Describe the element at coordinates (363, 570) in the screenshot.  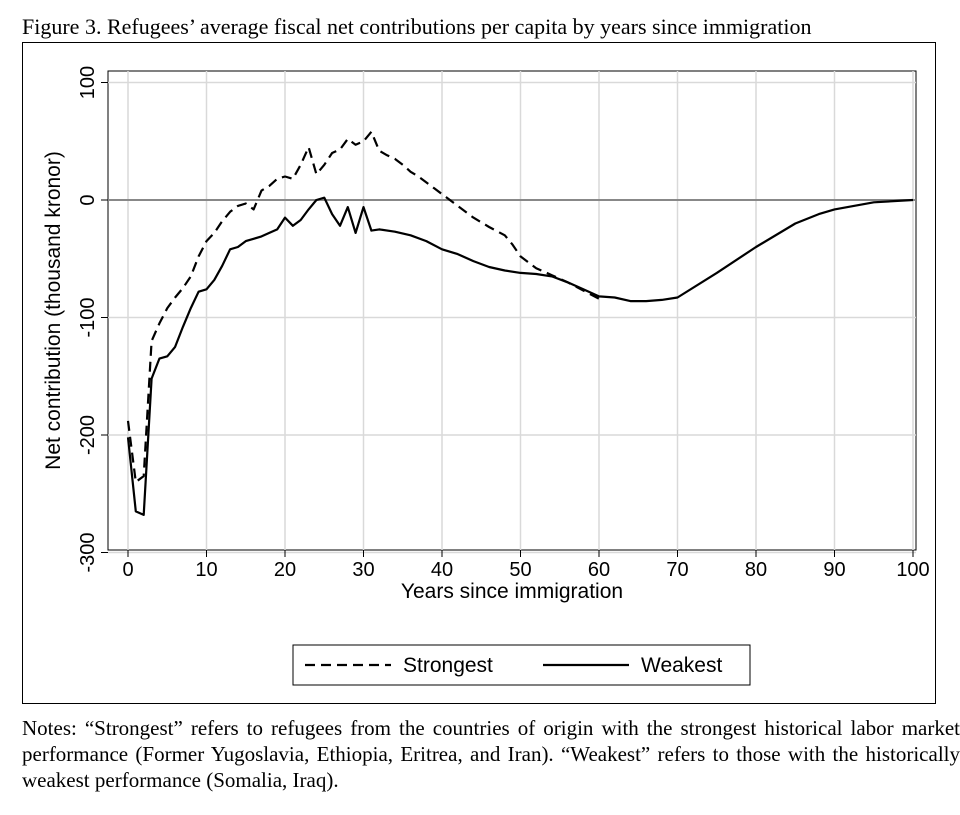
I see `x-tick-label: 30` at that location.